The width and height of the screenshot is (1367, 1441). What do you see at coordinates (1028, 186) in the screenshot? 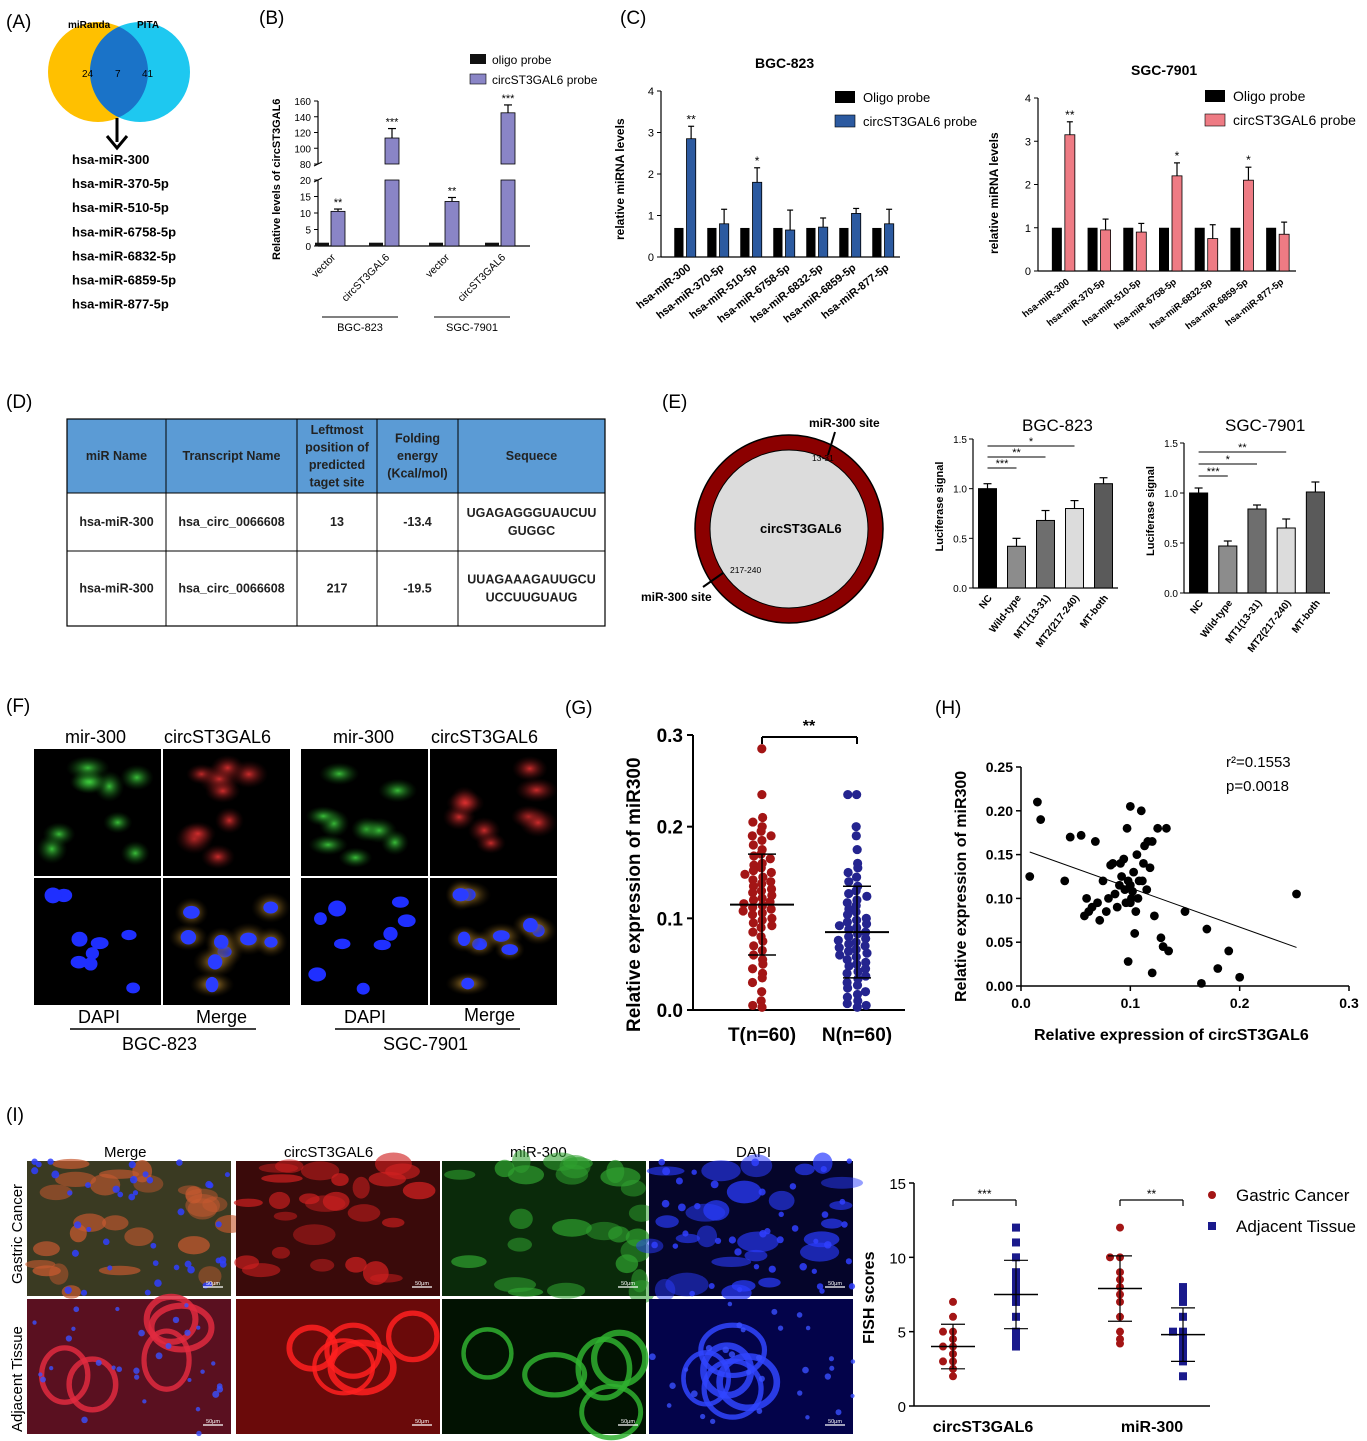
I see `y-tick-label: 2` at bounding box center [1028, 186].